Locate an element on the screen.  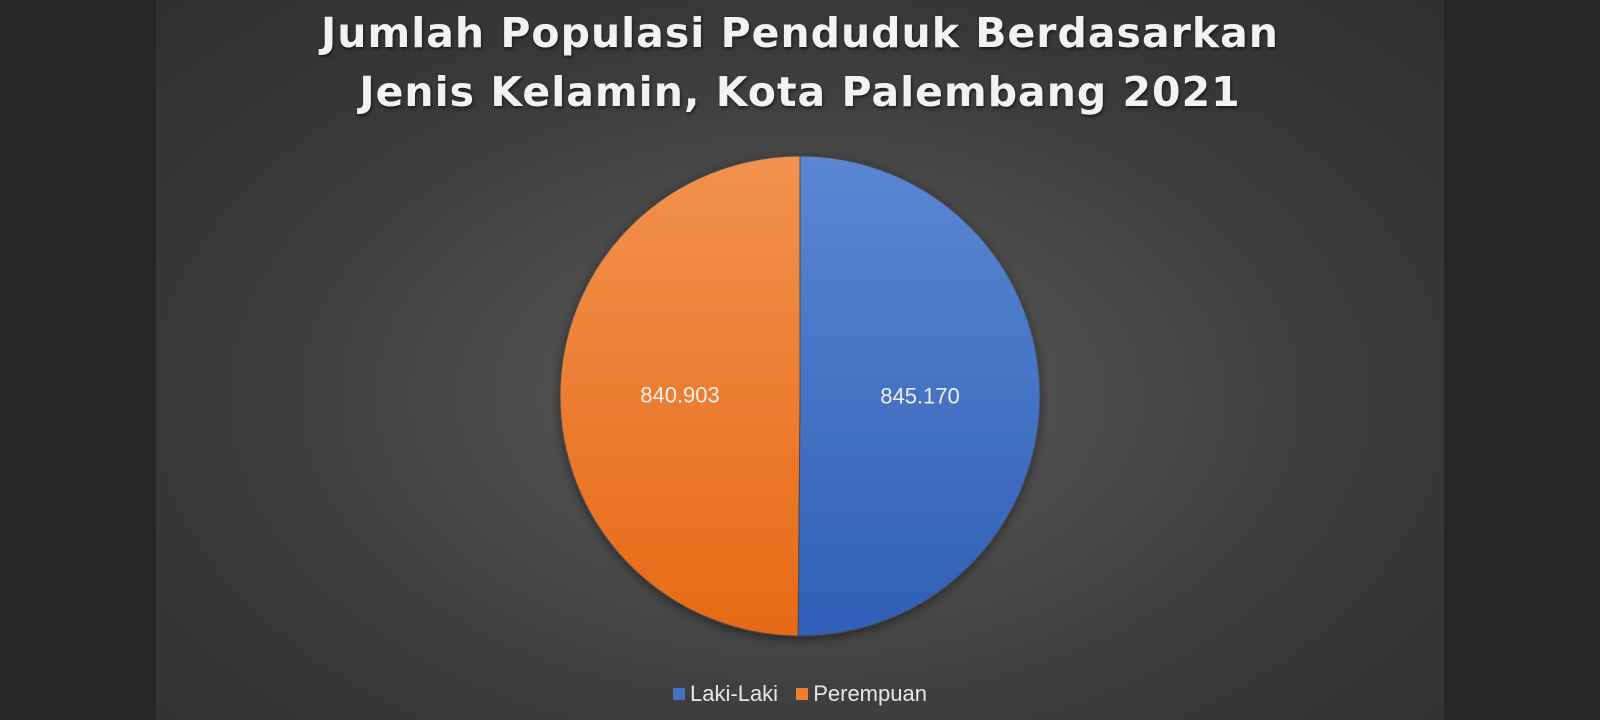
pie-slice-perempuan is located at coordinates (680, 396).